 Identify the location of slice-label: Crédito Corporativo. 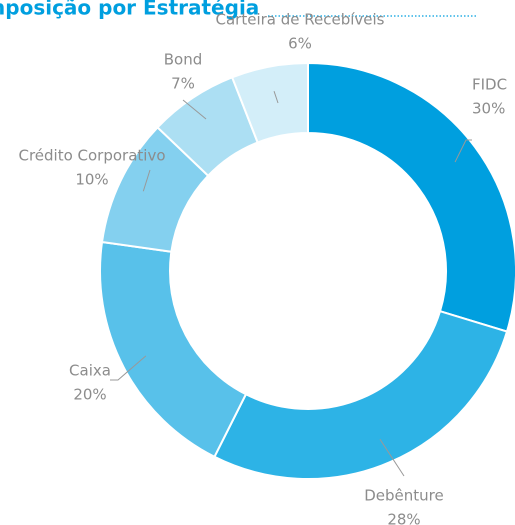
(91, 156).